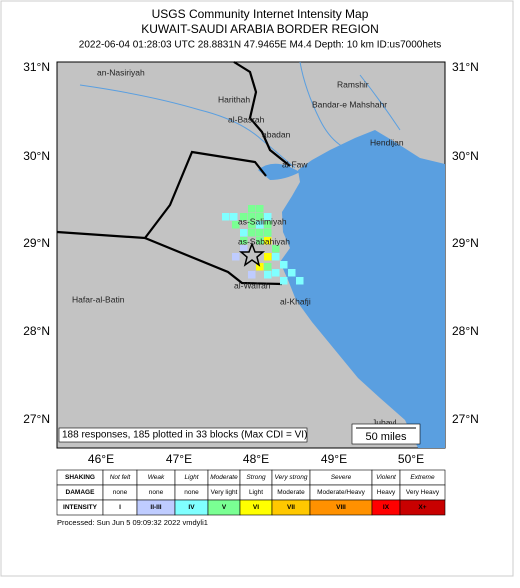 The image size is (520, 588). What do you see at coordinates (224, 507) in the screenshot?
I see `intensity-label: V` at bounding box center [224, 507].